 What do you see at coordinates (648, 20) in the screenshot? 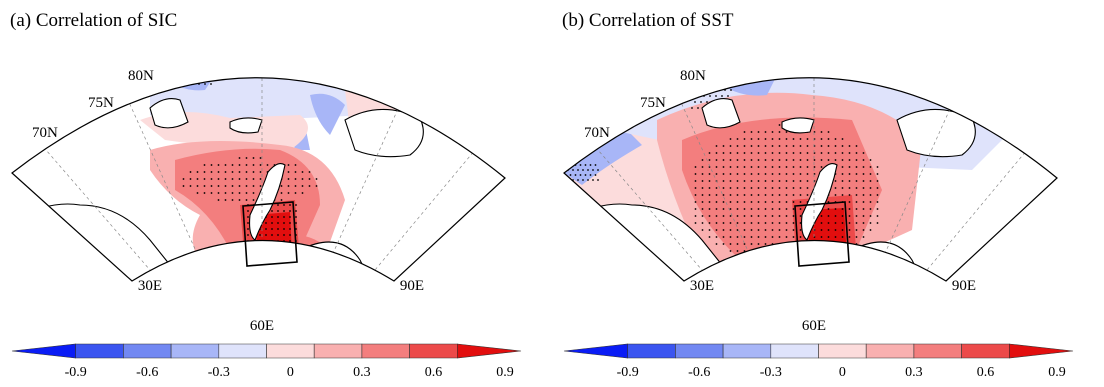
I see `panel-title-sst: (b) Correlation of SST` at bounding box center [648, 20].